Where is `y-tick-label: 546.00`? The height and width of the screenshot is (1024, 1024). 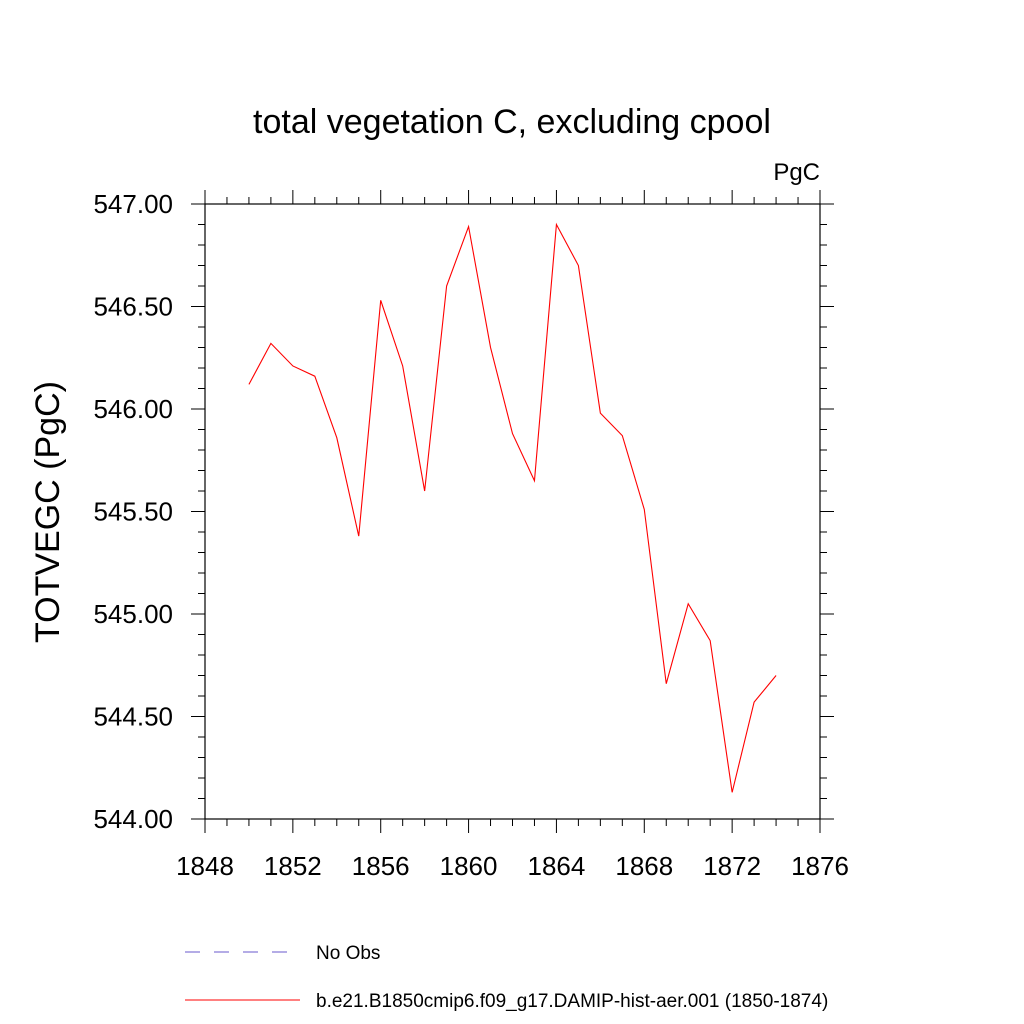 y-tick-label: 546.00 is located at coordinates (133, 409).